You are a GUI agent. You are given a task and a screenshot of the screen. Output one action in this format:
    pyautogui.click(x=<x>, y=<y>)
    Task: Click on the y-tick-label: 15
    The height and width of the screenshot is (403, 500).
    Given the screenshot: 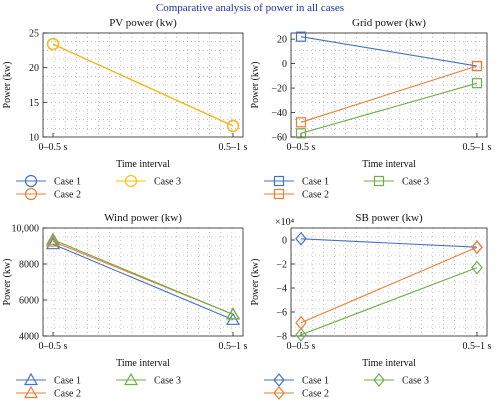 What is the action you would take?
    pyautogui.click(x=34, y=103)
    